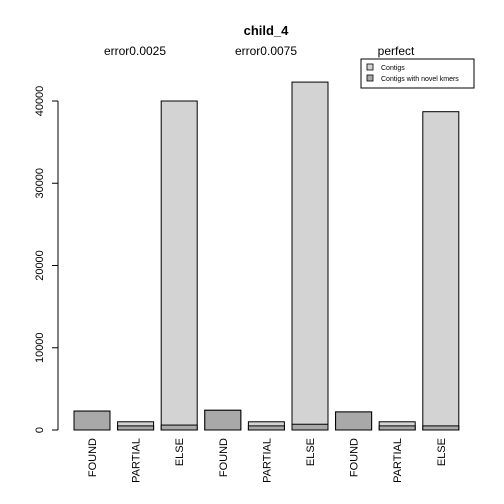 Image resolution: width=504 pixels, height=504 pixels. I want to click on chart-title: child_4, so click(267, 30).